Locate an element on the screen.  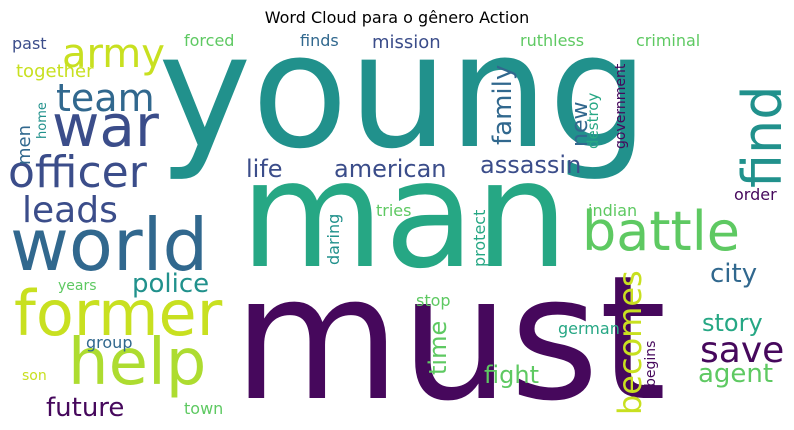
word-help: help is located at coordinates (137, 363).